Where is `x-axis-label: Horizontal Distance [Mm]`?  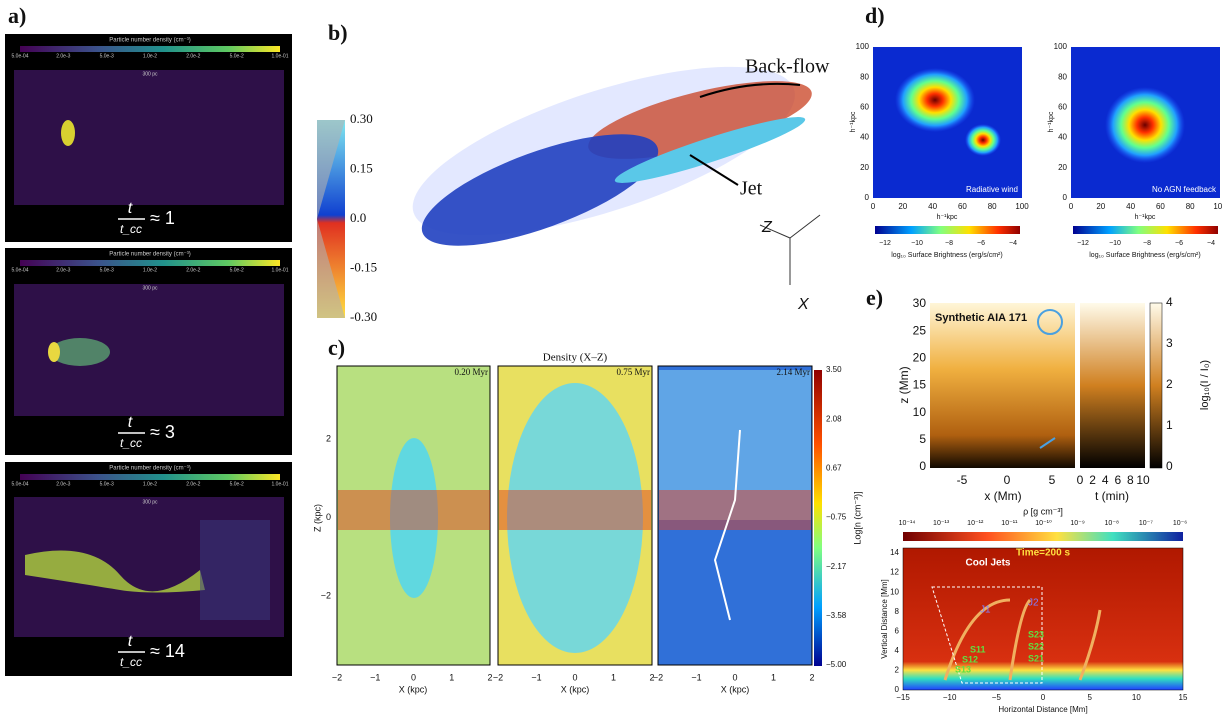
x-axis-label: Horizontal Distance [Mm] is located at coordinates (1042, 709).